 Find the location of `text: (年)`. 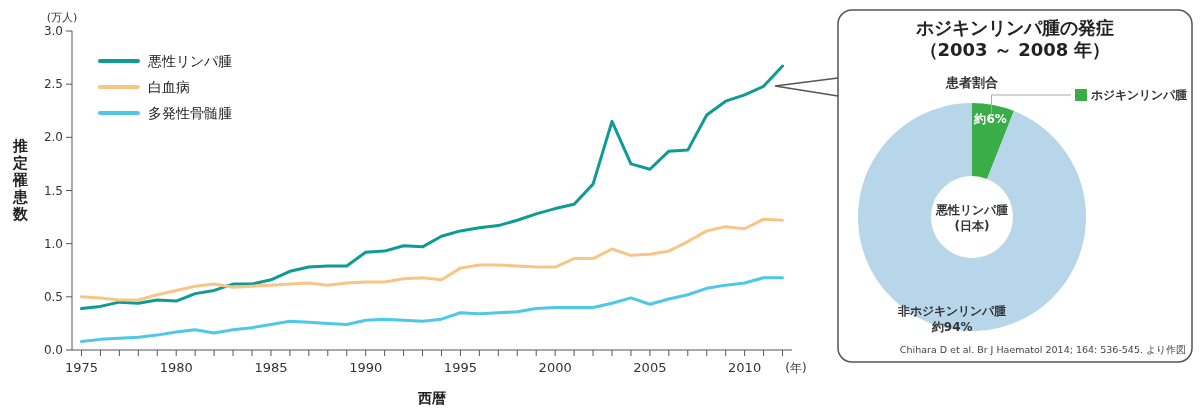

text: (年) is located at coordinates (796, 368).